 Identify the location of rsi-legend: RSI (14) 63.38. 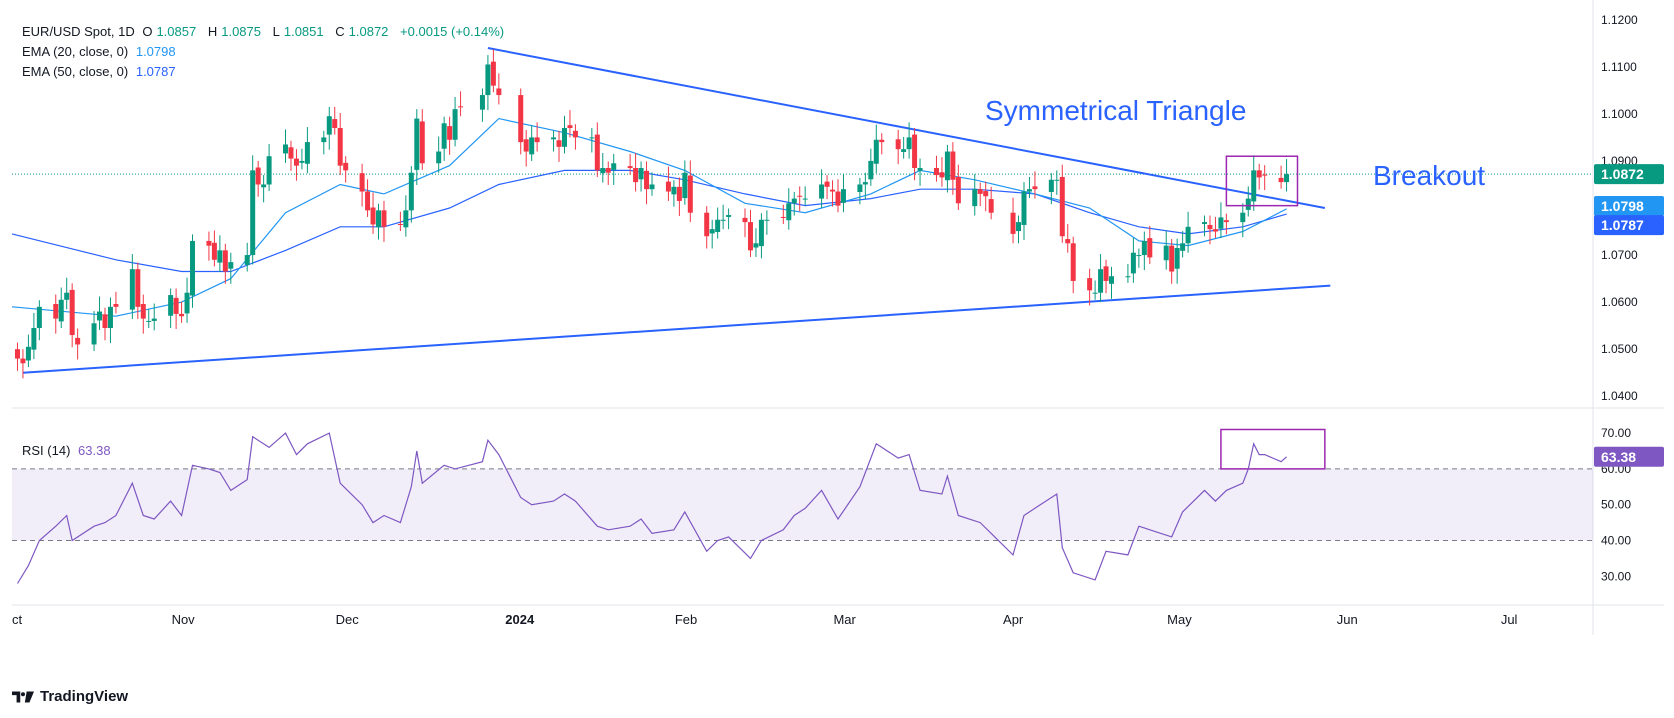
(68, 451).